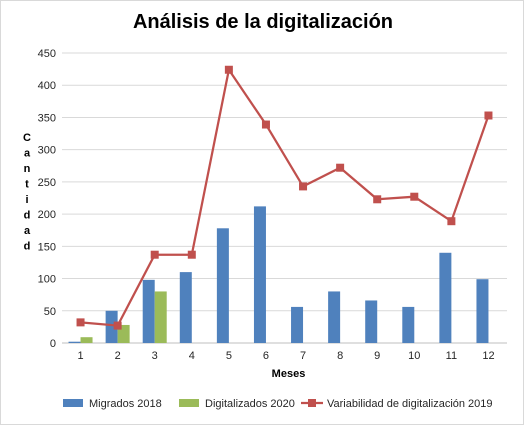 The image size is (524, 426). Describe the element at coordinates (47, 118) in the screenshot. I see `y-tick-label: 350` at that location.